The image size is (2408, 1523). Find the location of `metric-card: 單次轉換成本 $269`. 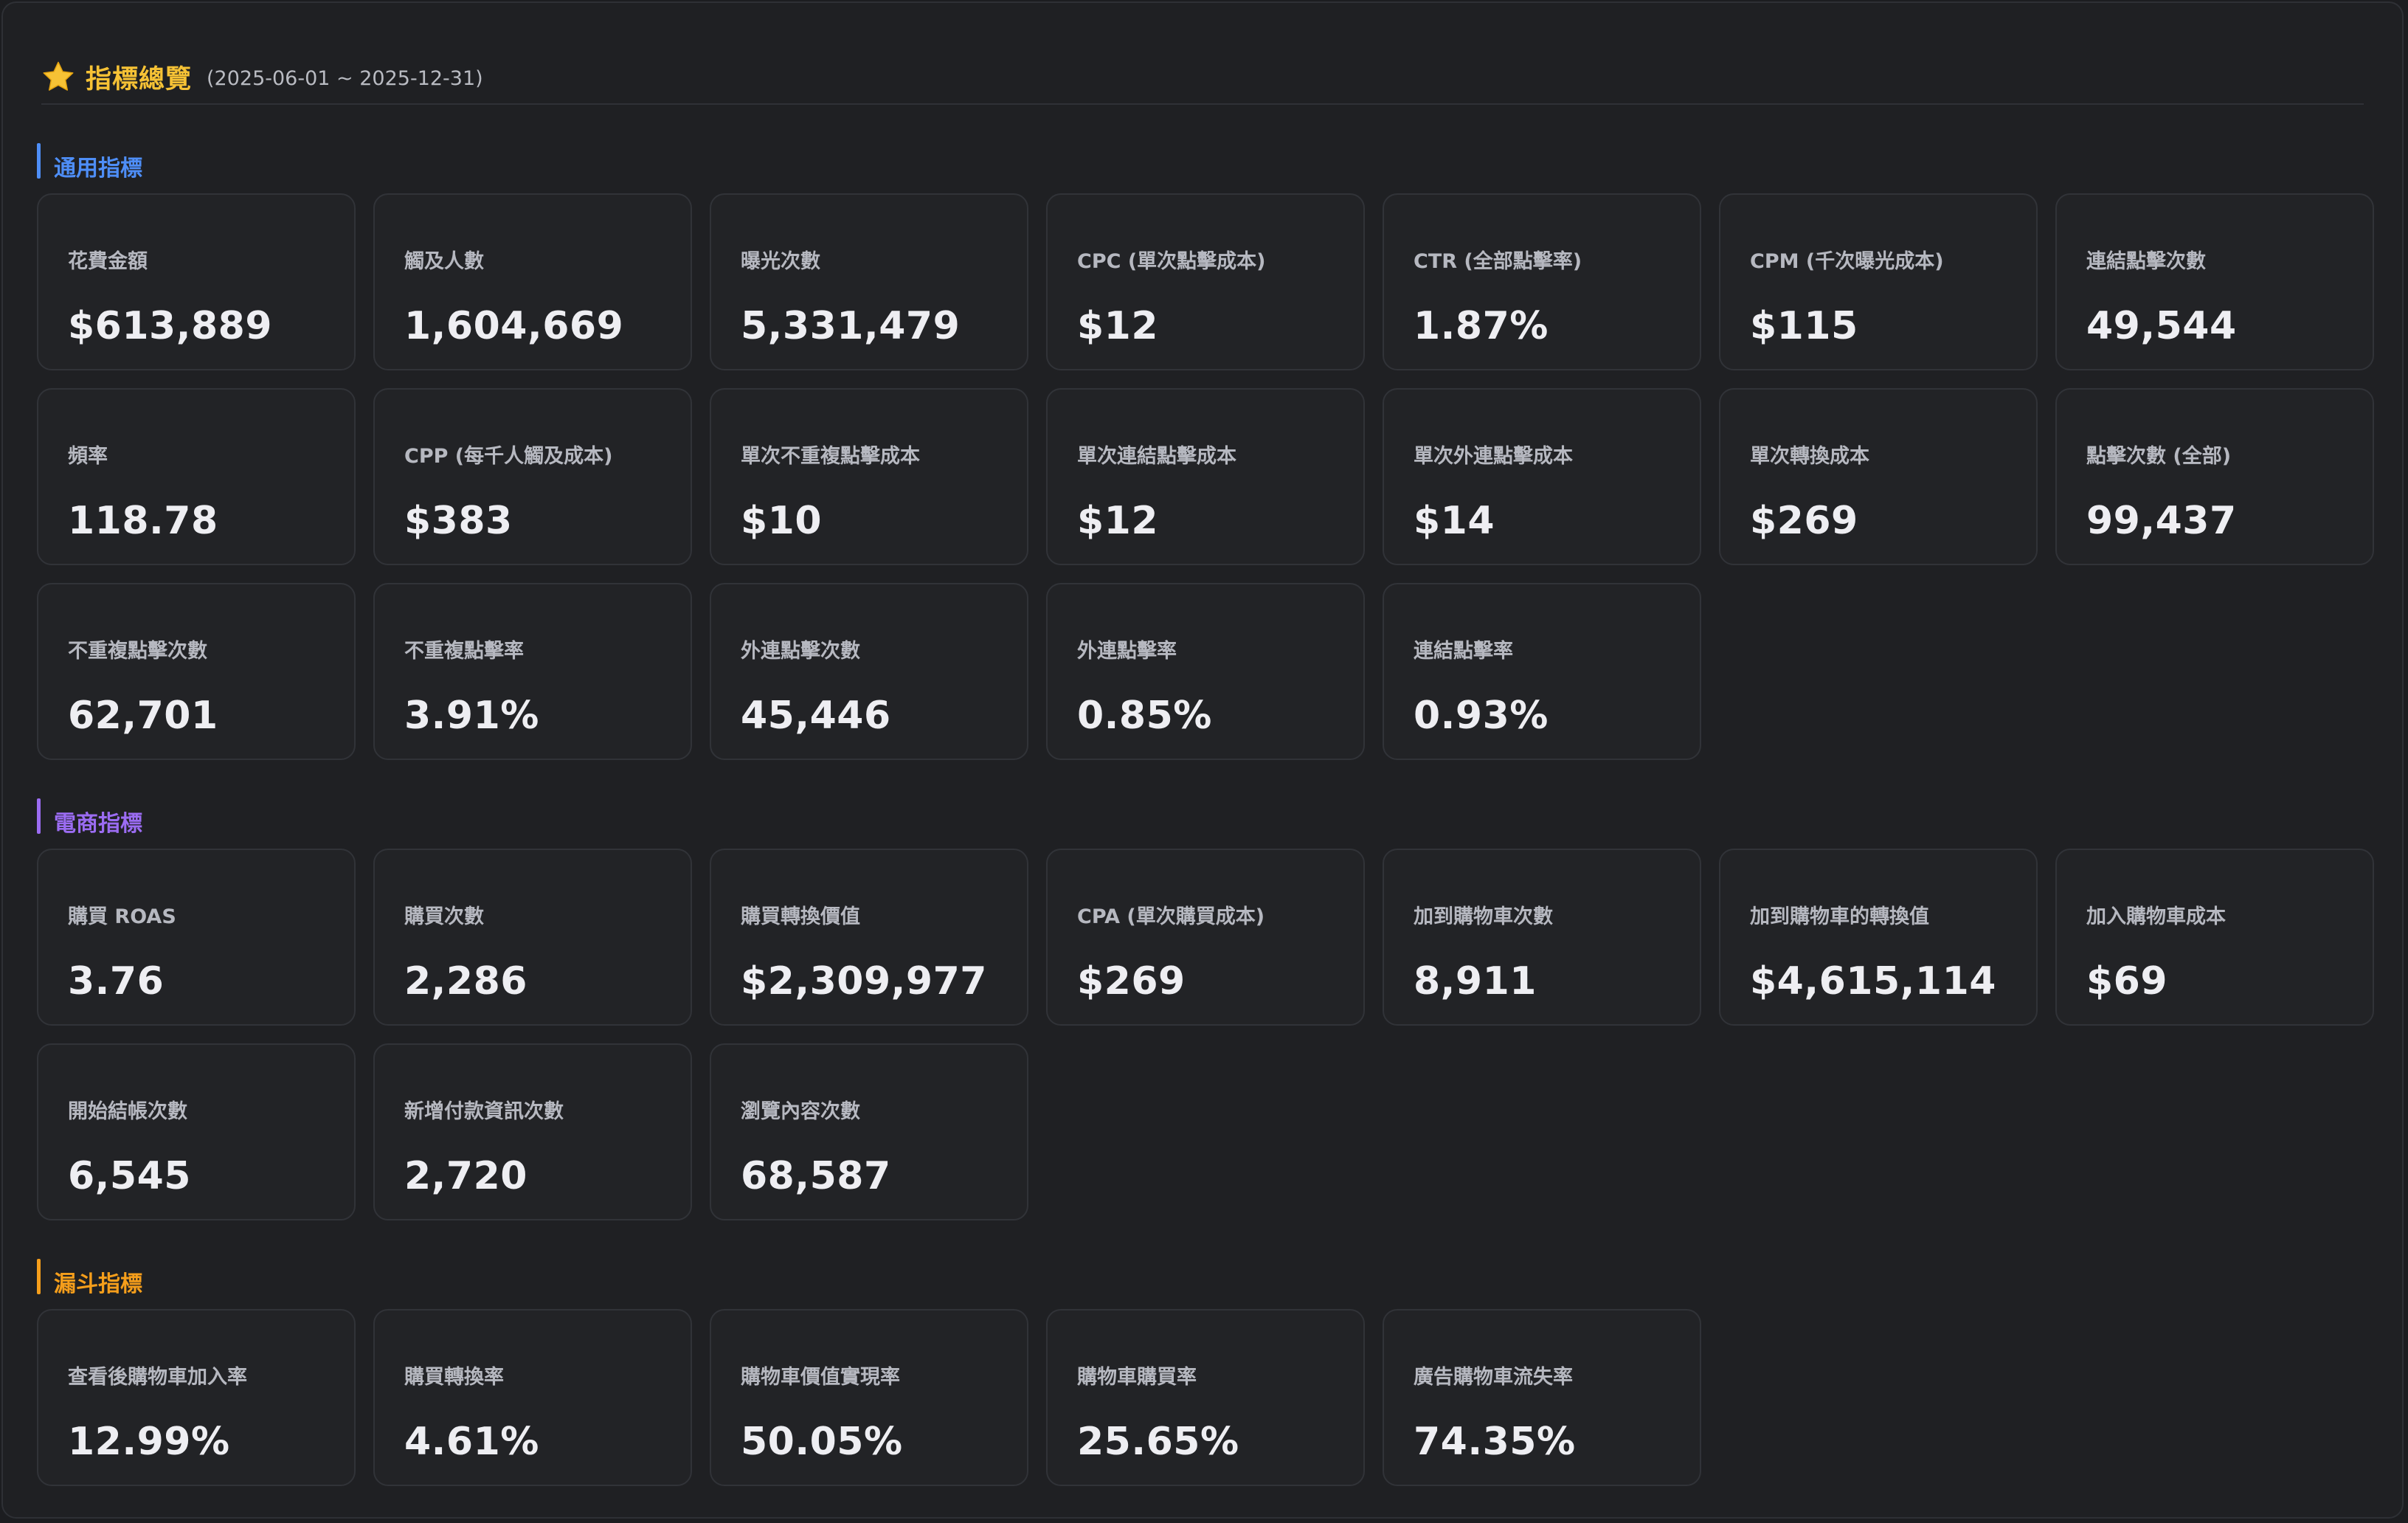

metric-card: 單次轉換成本 $269 is located at coordinates (1878, 476).